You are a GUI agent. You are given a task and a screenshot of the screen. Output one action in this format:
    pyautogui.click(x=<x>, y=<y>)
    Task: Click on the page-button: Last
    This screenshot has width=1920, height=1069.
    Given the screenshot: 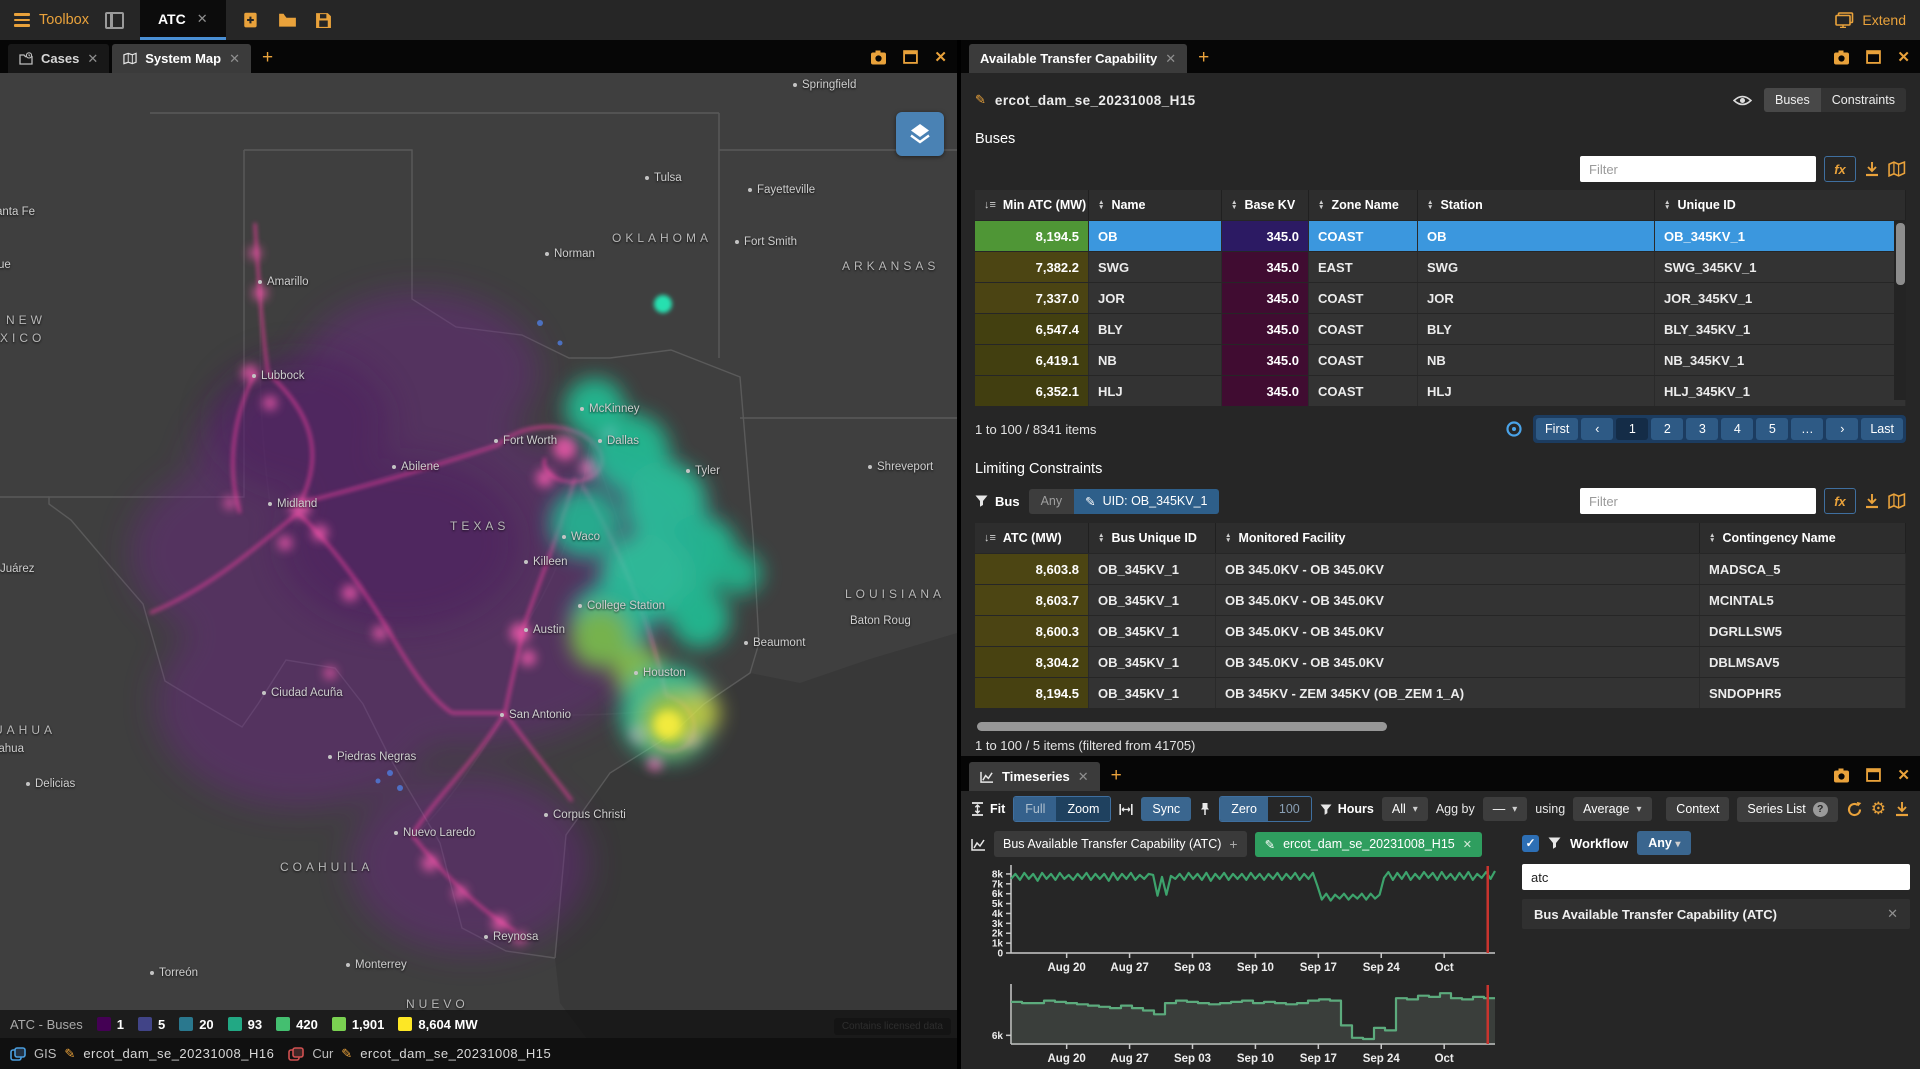 What is the action you would take?
    pyautogui.click(x=1882, y=429)
    